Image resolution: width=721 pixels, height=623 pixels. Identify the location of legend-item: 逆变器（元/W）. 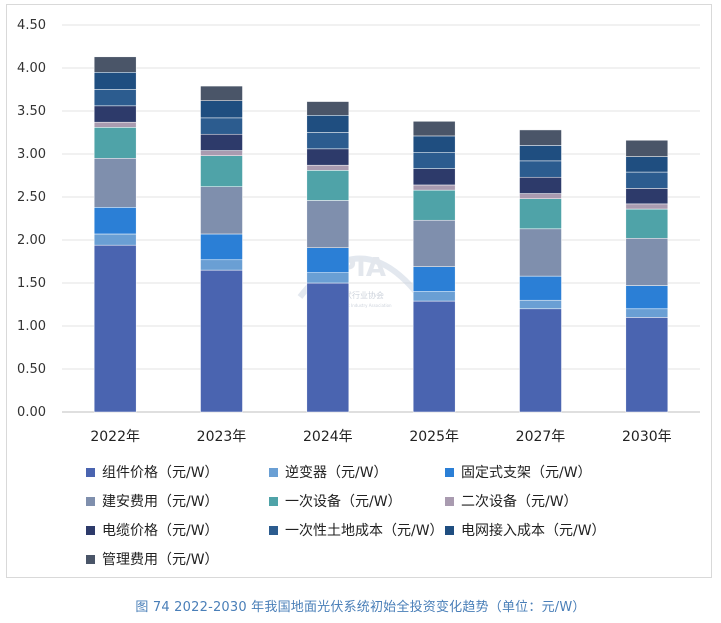
(328, 472).